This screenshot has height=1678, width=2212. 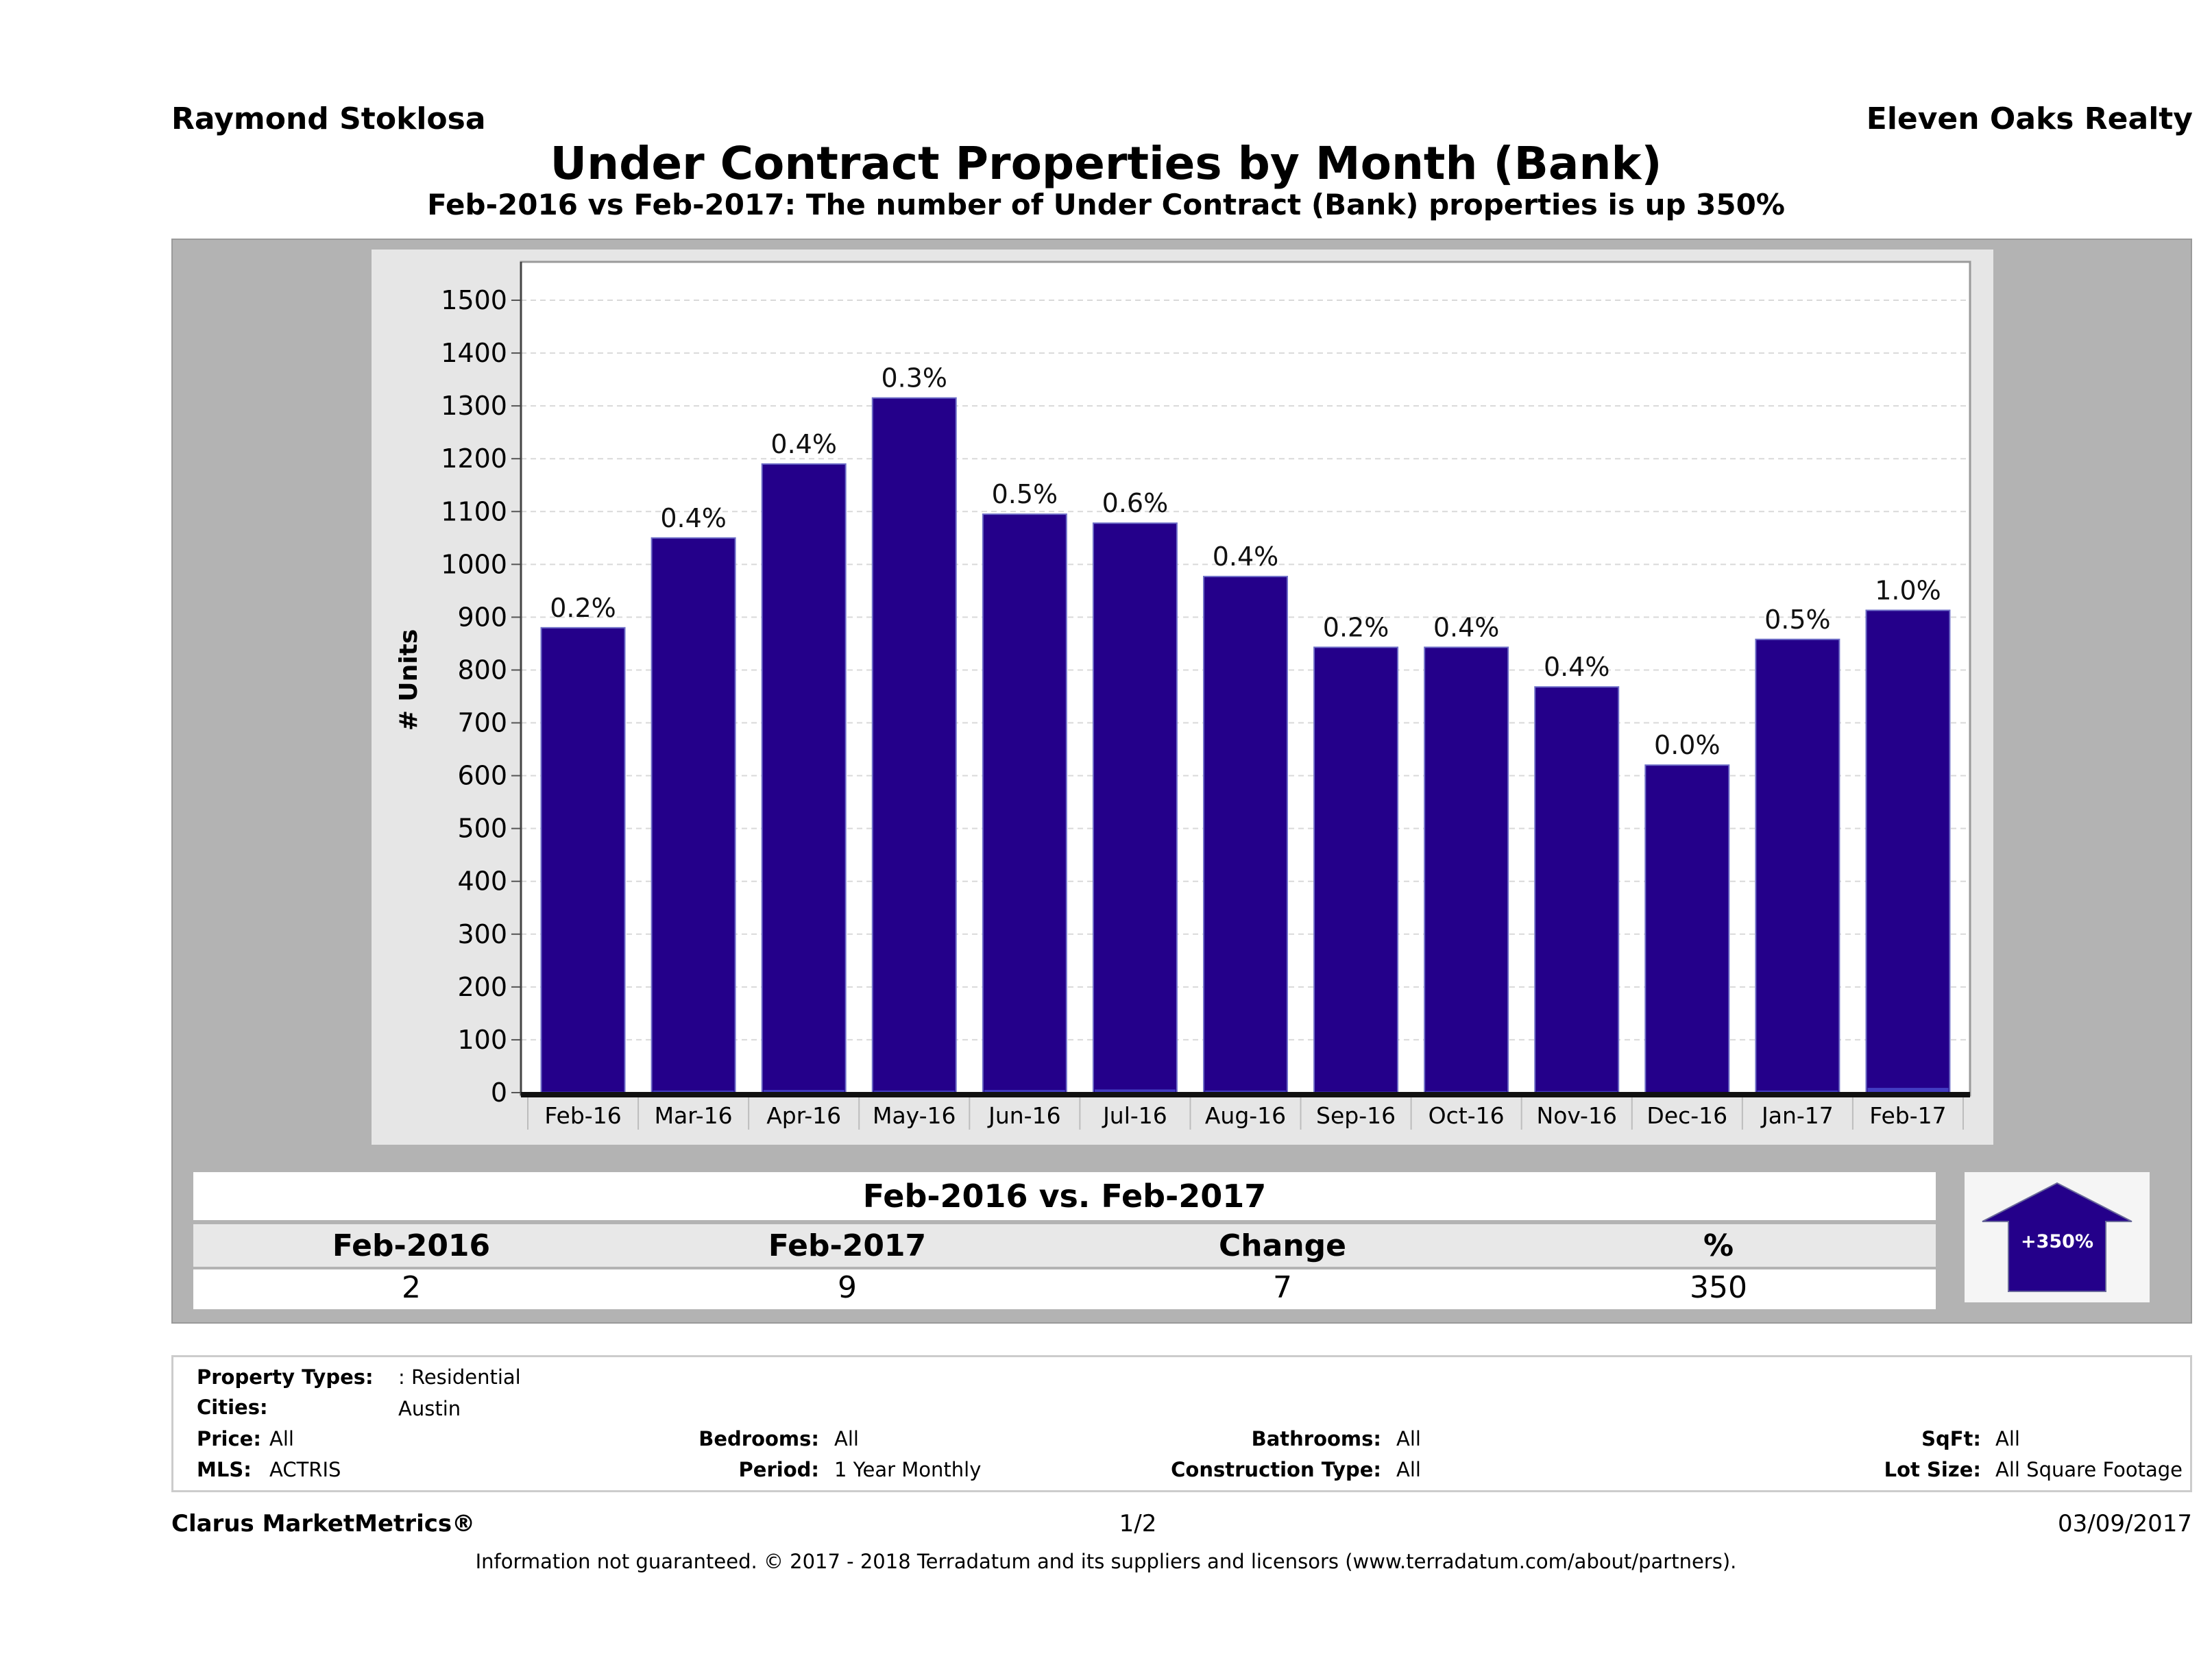 I want to click on bathrooms-label: Bathrooms:, so click(x=1316, y=1438).